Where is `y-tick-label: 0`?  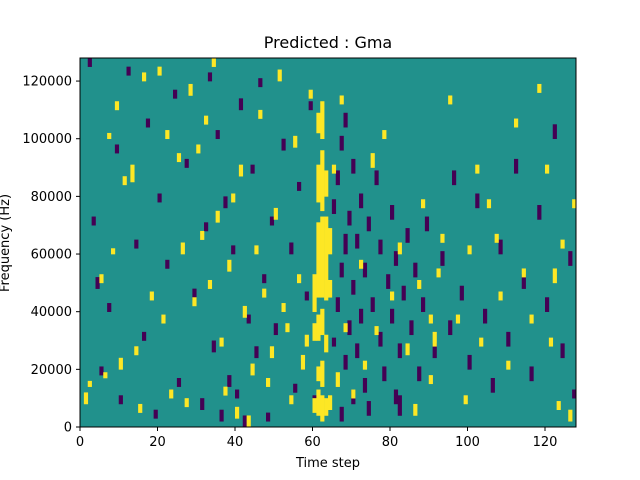 y-tick-label: 0 is located at coordinates (68, 428).